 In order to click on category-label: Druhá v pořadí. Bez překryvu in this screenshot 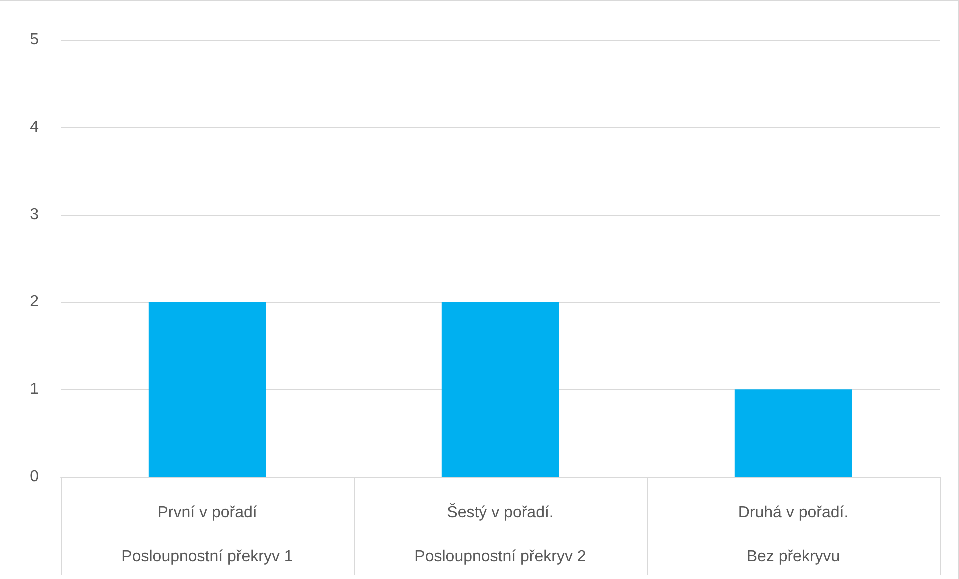, I will do `click(793, 535)`.